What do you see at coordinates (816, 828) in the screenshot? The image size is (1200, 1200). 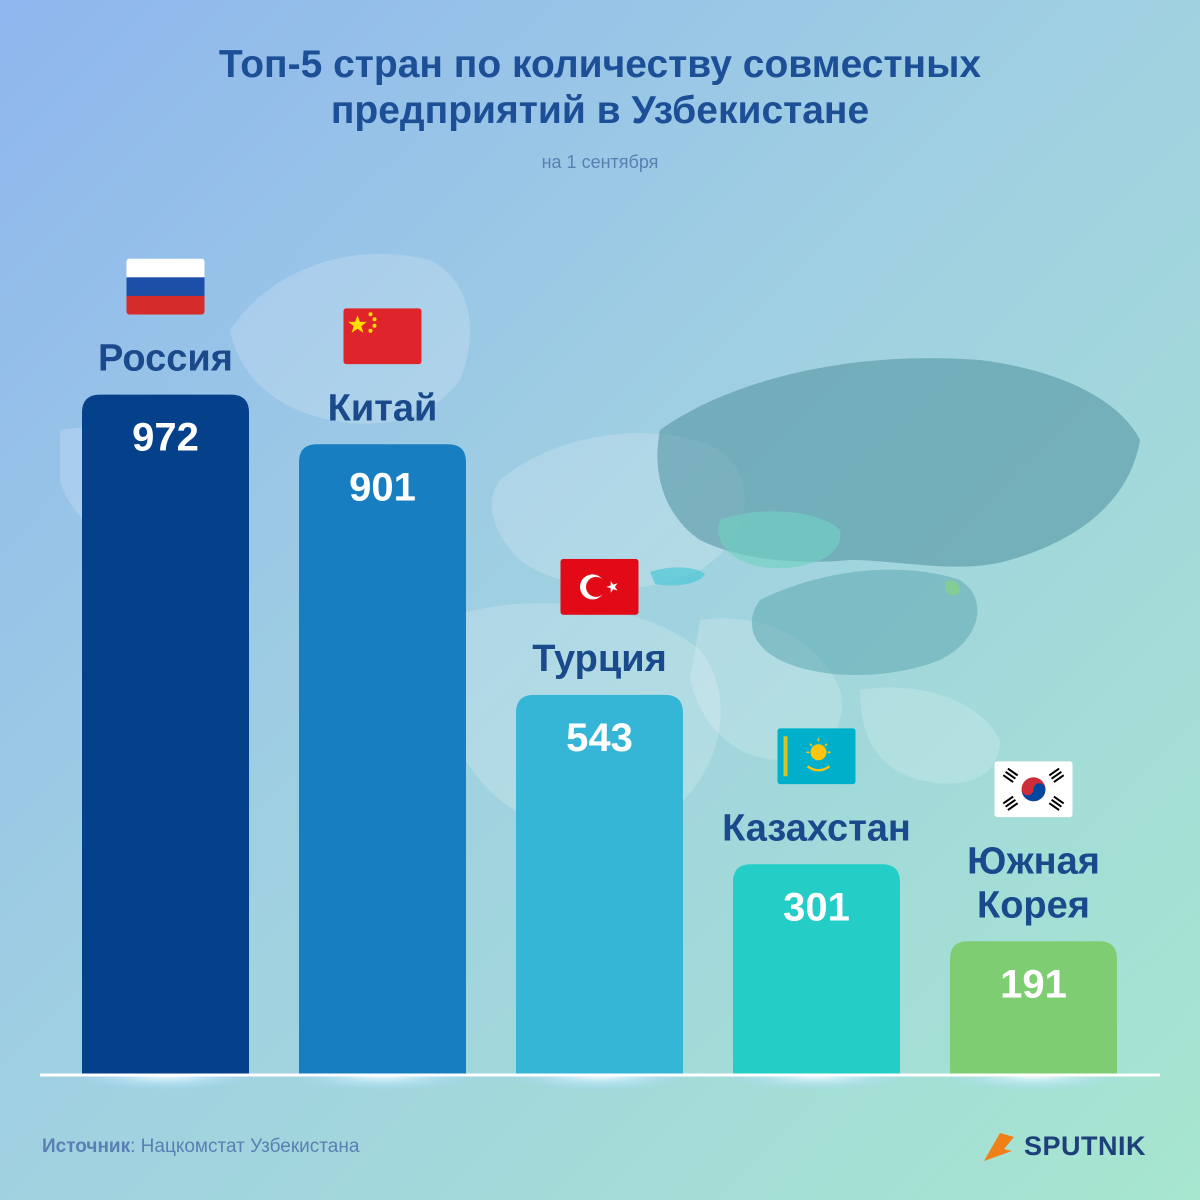 I see `category-label: Казахстан` at bounding box center [816, 828].